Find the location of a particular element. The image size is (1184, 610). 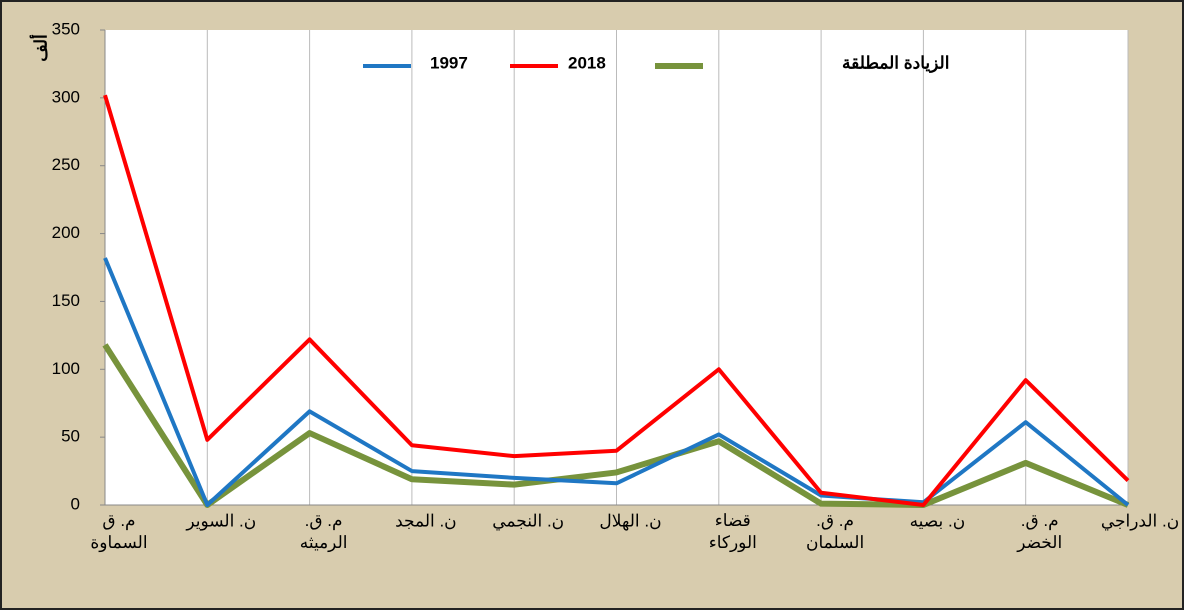

x-tick-label: م. ق. الرميثه is located at coordinates (324, 532).